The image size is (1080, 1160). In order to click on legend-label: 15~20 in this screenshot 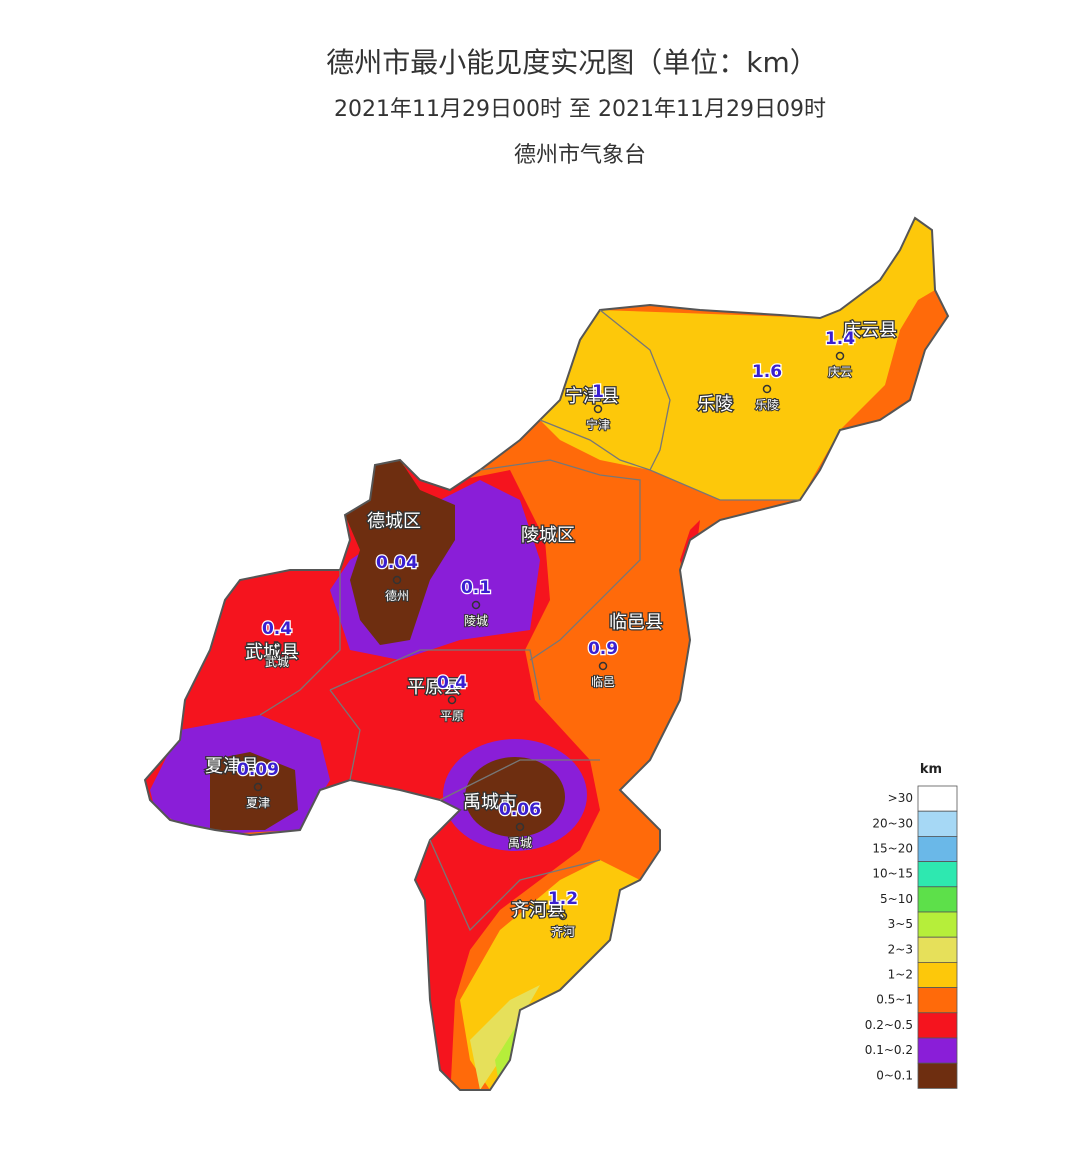, I will do `click(892, 849)`.